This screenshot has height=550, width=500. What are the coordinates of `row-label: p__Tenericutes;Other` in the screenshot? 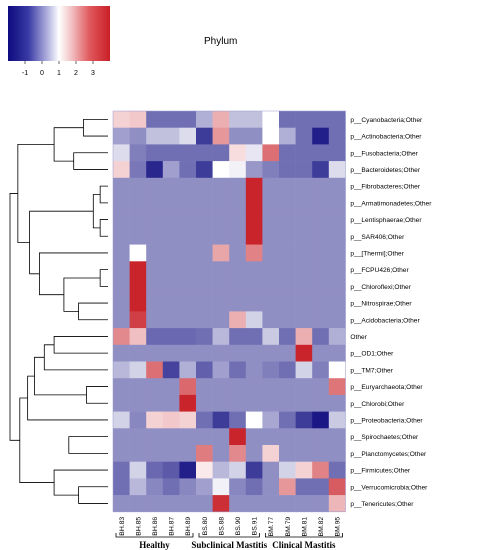 It's located at (382, 504).